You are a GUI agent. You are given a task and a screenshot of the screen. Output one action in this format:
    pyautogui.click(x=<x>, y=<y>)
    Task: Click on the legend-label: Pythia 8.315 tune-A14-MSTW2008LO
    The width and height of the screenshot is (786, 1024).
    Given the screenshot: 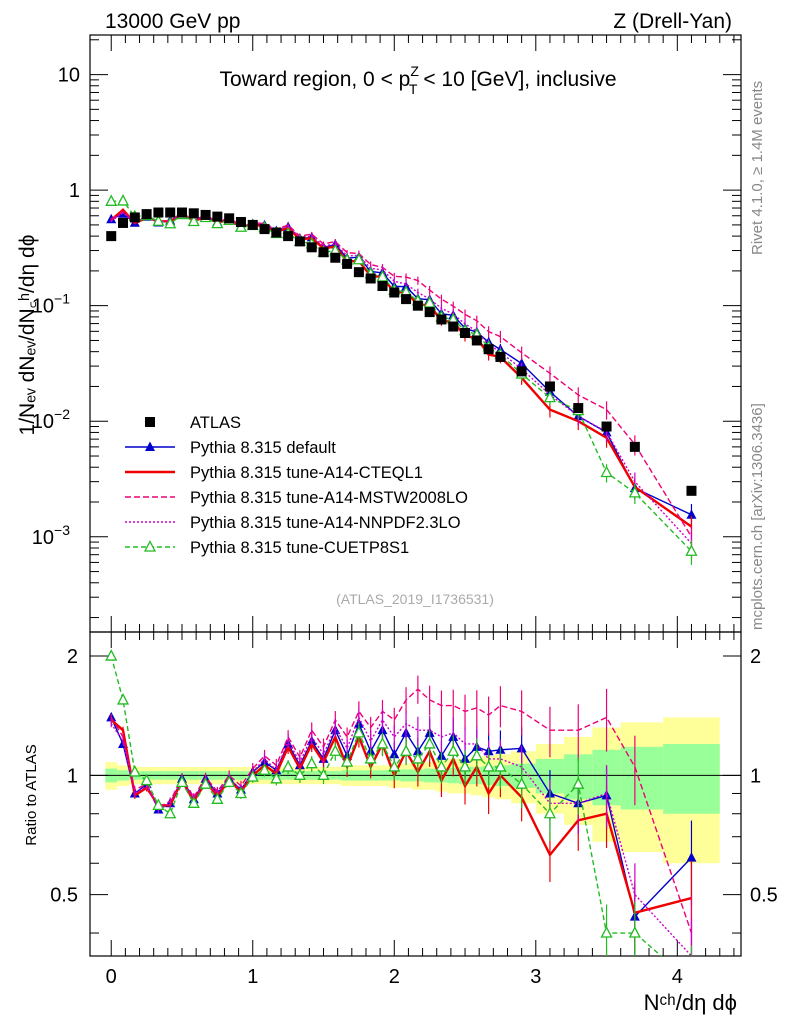 What is the action you would take?
    pyautogui.click(x=329, y=498)
    